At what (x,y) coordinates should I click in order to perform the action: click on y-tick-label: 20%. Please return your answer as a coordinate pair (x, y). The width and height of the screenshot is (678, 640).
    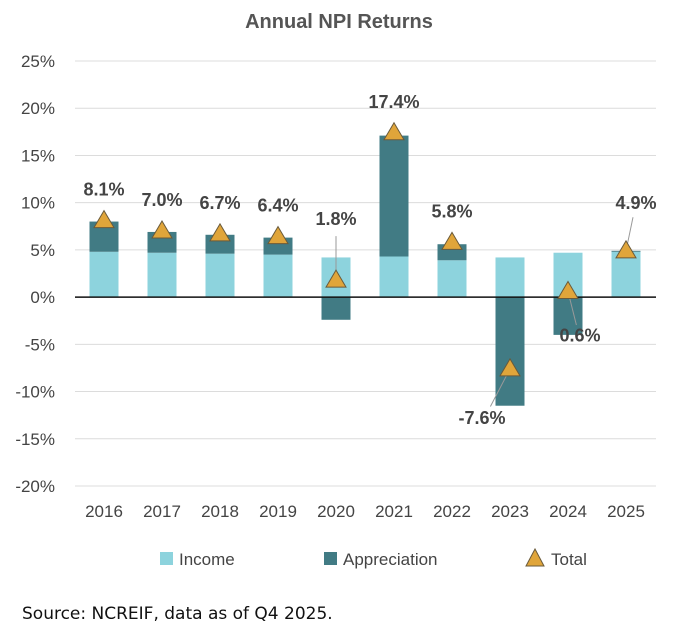
    Looking at the image, I should click on (38, 108).